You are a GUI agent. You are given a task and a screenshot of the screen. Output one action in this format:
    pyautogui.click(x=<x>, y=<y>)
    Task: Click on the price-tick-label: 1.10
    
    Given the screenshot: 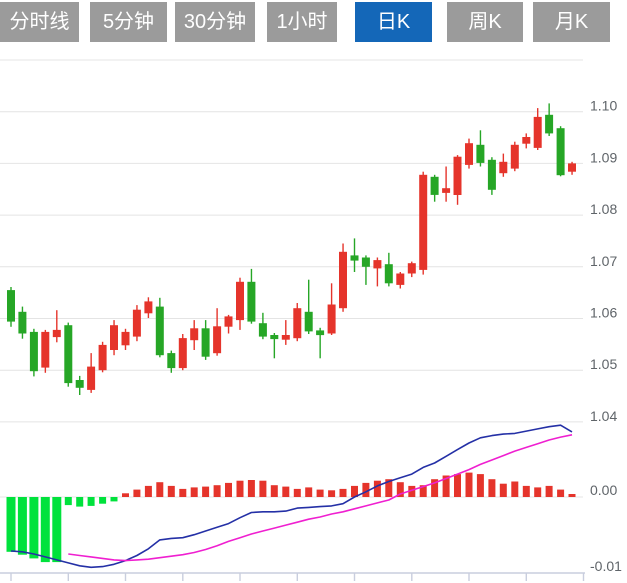 What is the action you would take?
    pyautogui.click(x=603, y=106)
    